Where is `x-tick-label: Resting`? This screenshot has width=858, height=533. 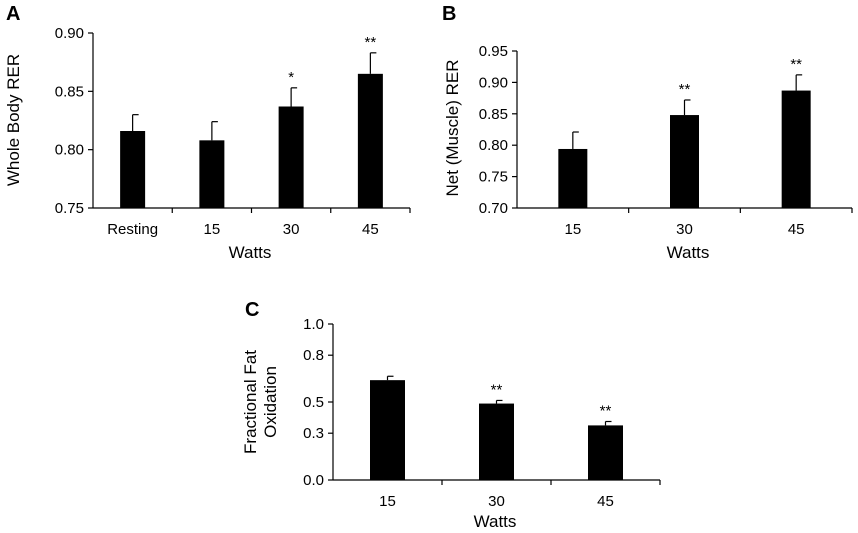
x-tick-label: Resting is located at coordinates (132, 229).